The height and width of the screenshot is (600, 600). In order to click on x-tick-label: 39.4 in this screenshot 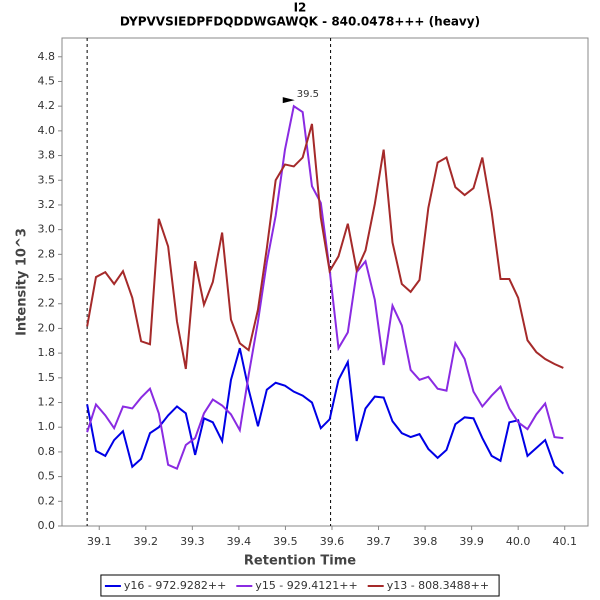, I will do `click(239, 541)`.